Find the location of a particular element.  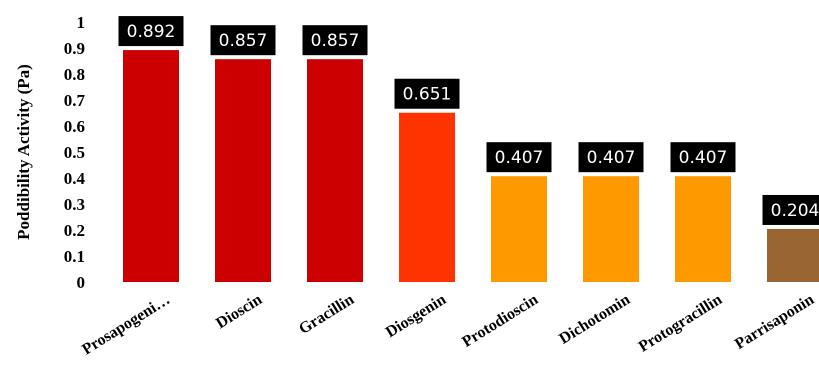

y-tick-label: 0.2 is located at coordinates (74, 230).